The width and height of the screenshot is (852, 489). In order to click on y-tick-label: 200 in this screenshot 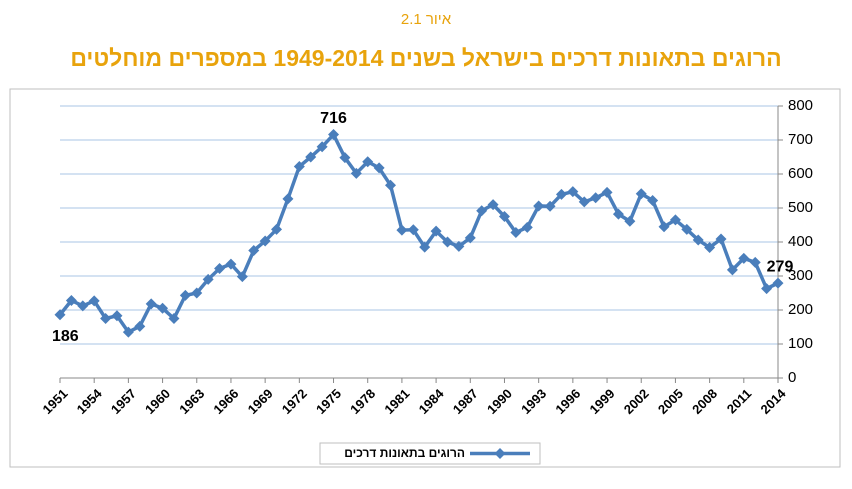, I will do `click(800, 309)`.